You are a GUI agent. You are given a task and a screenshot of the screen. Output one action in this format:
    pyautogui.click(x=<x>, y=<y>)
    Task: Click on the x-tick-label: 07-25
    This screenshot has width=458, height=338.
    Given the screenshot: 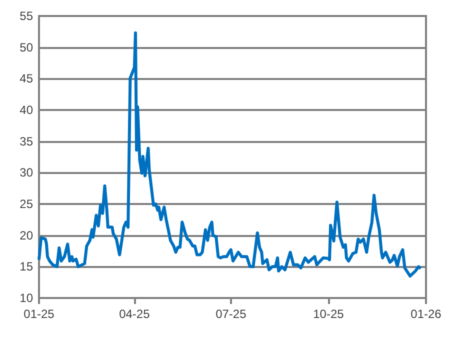 What is the action you would take?
    pyautogui.click(x=231, y=314)
    